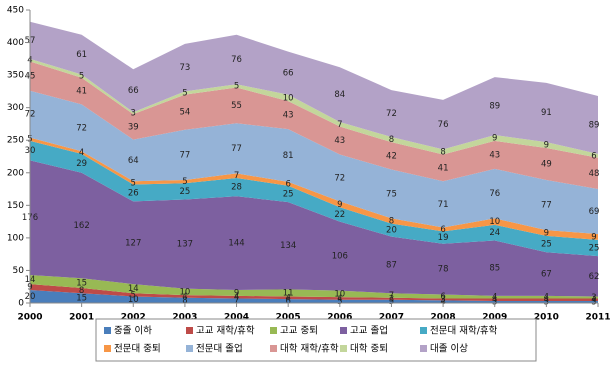 Image resolution: width=614 pixels, height=374 pixels. Describe the element at coordinates (449, 349) in the screenshot. I see `legend-label: 대졸 이상` at that location.